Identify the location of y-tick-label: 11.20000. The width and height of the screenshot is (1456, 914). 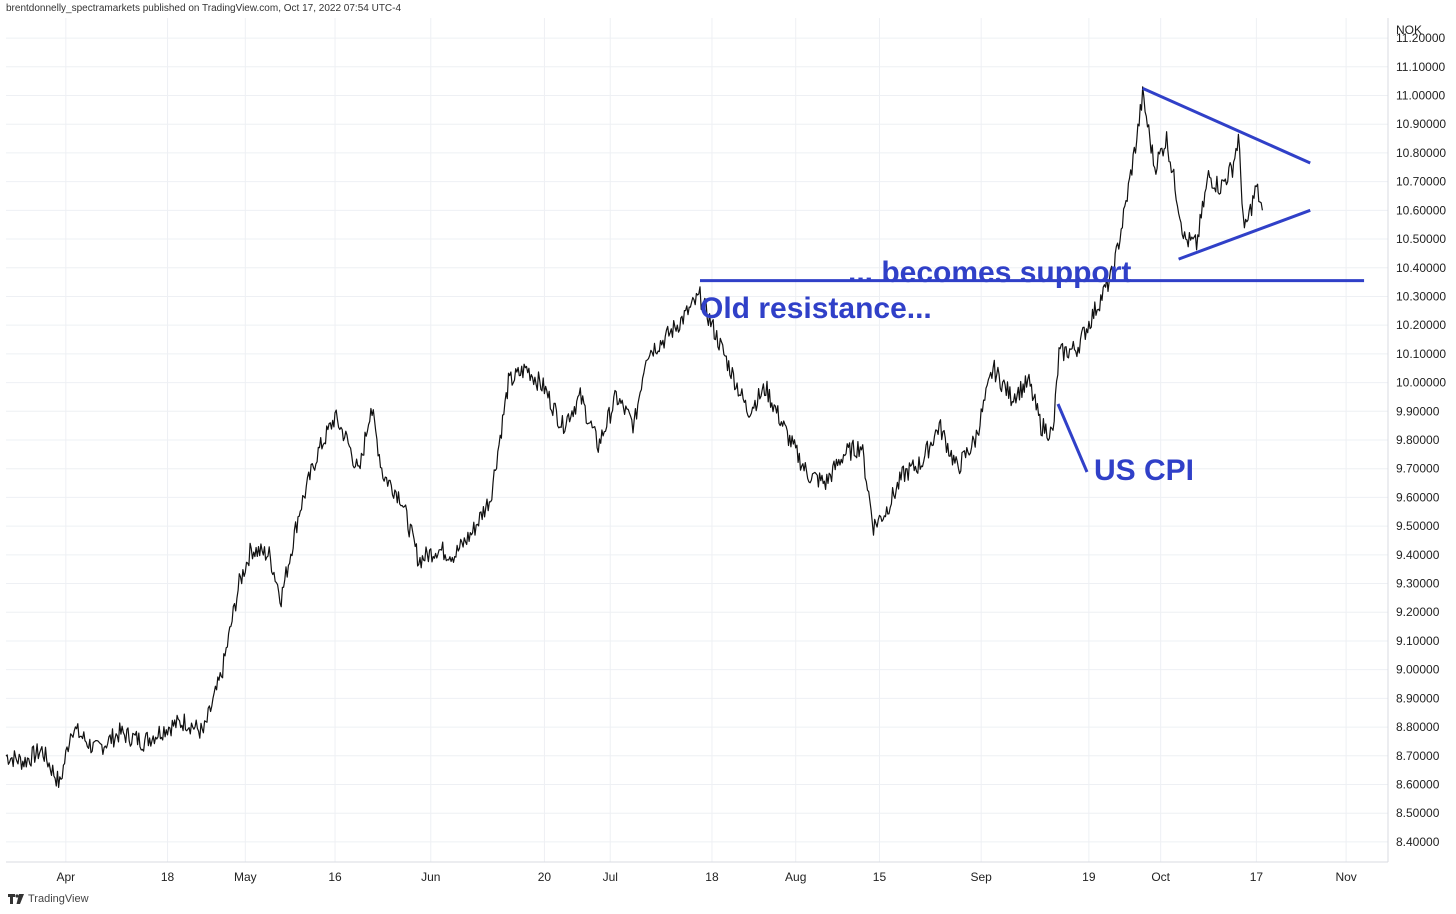
(1420, 38).